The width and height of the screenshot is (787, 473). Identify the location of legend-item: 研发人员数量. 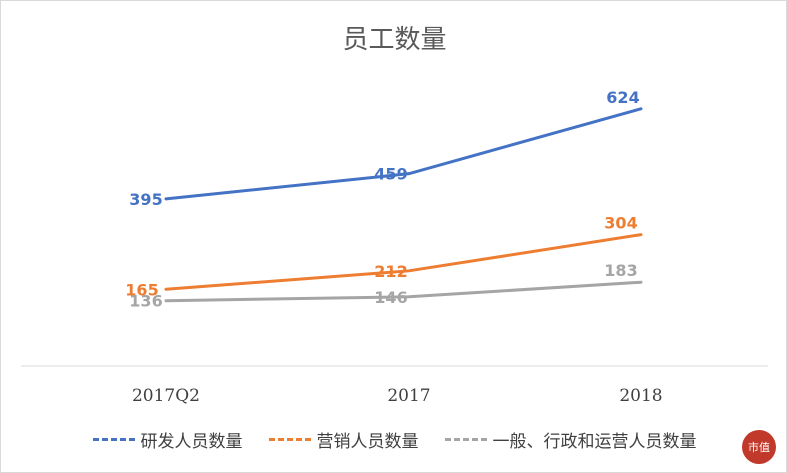
(167, 439).